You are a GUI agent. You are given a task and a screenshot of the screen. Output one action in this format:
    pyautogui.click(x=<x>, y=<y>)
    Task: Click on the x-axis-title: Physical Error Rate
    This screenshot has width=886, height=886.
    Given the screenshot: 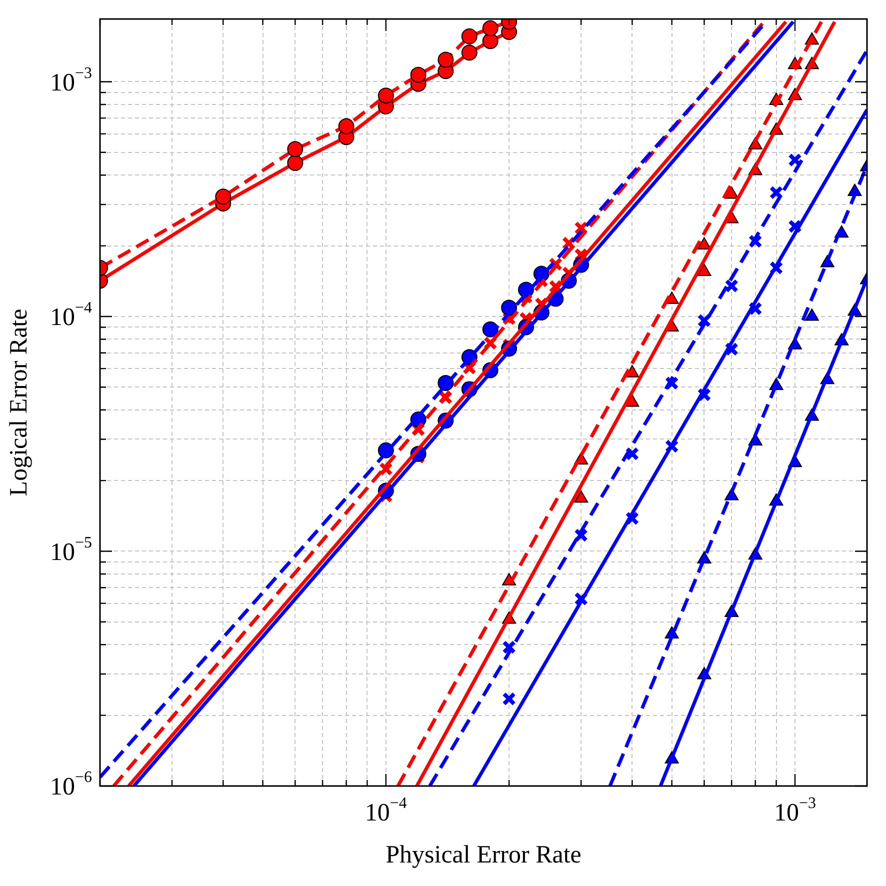 What is the action you would take?
    pyautogui.click(x=484, y=855)
    